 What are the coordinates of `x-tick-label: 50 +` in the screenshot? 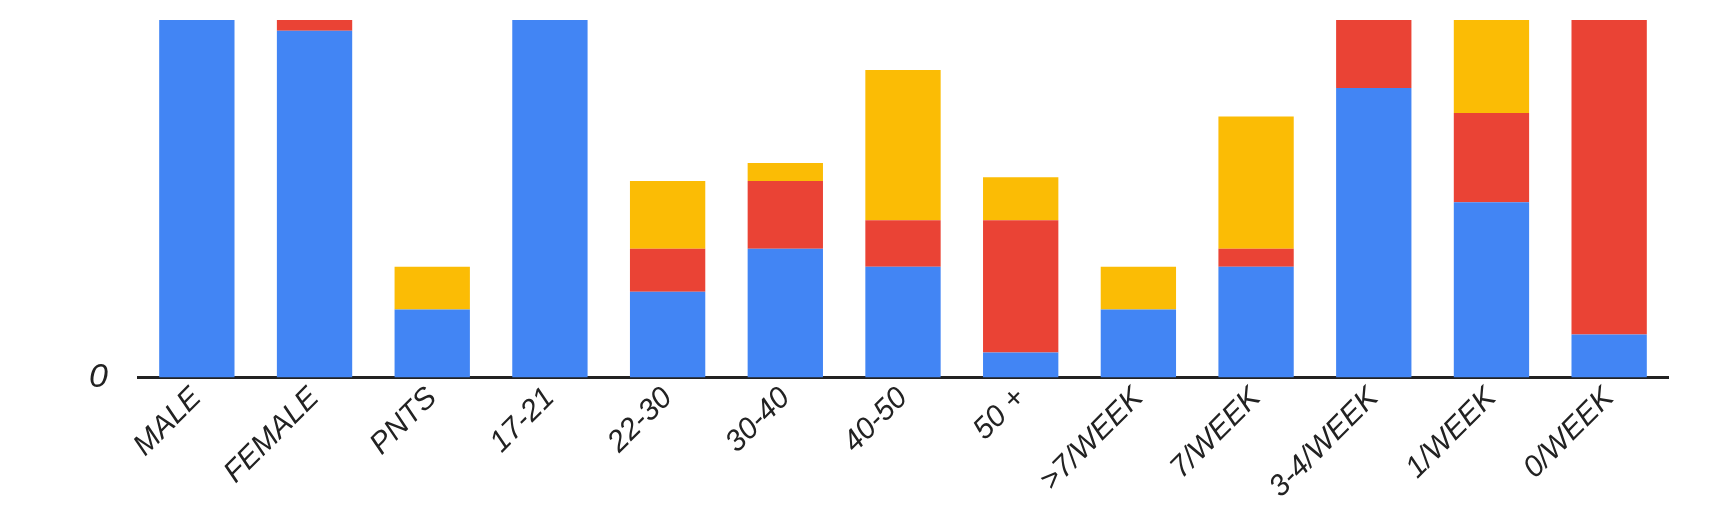 It's located at (998, 413).